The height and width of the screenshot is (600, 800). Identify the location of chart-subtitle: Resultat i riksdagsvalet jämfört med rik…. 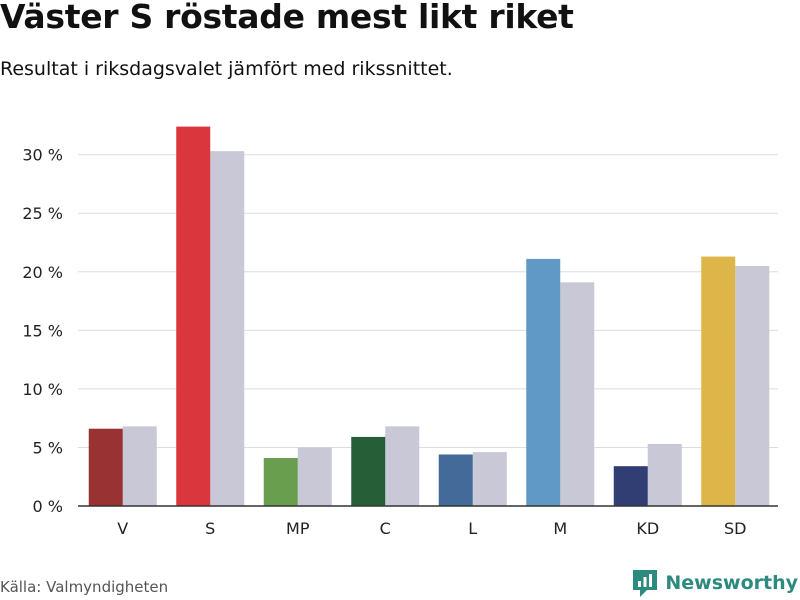
(226, 69).